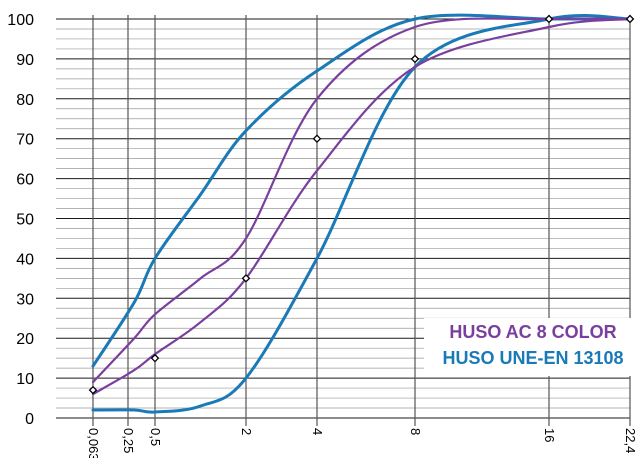 This screenshot has width=642, height=458. I want to click on x-tick-label: 0,25, so click(128, 440).